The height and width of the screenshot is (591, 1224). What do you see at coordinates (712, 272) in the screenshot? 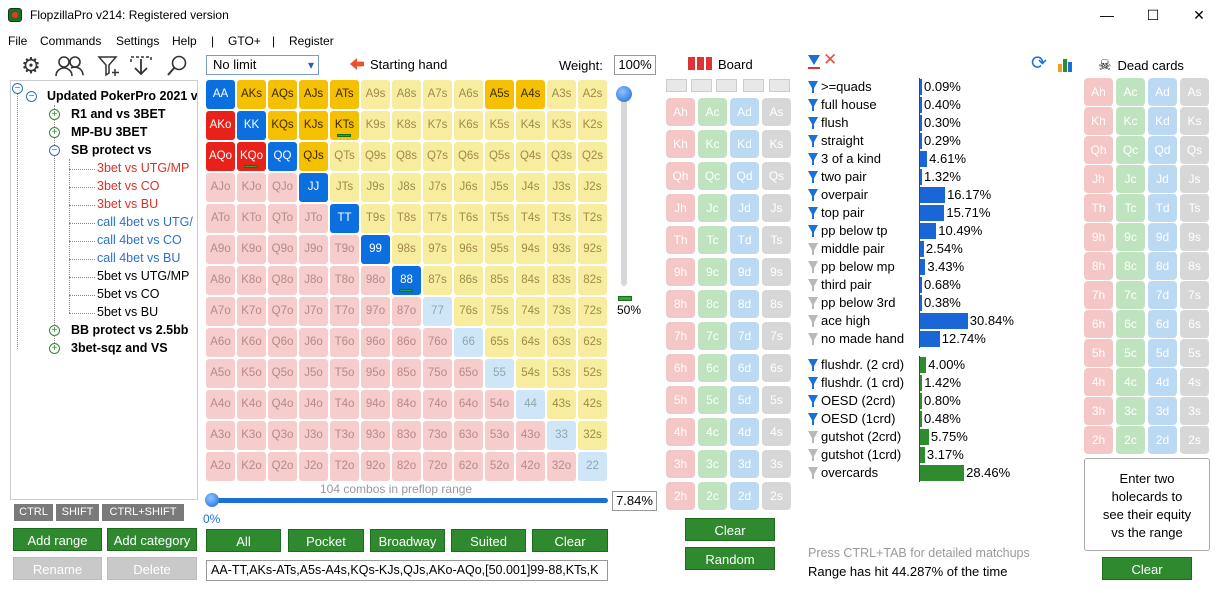
I see `card-9c: 9c` at bounding box center [712, 272].